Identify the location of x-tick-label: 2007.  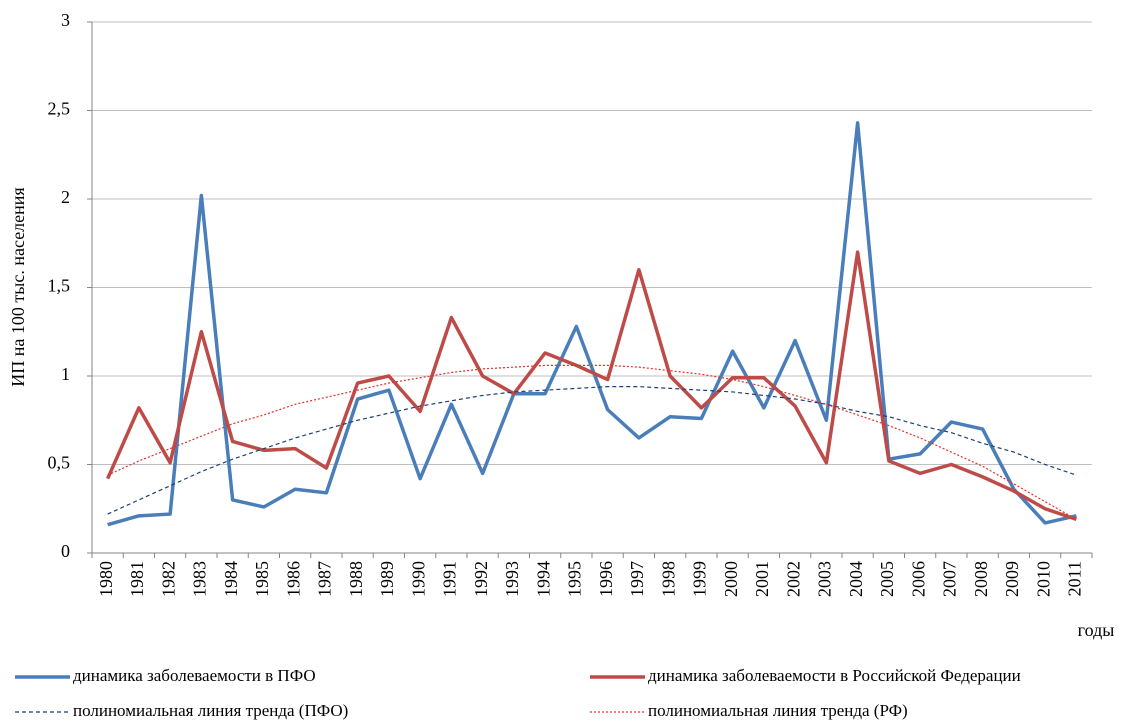
(950, 579).